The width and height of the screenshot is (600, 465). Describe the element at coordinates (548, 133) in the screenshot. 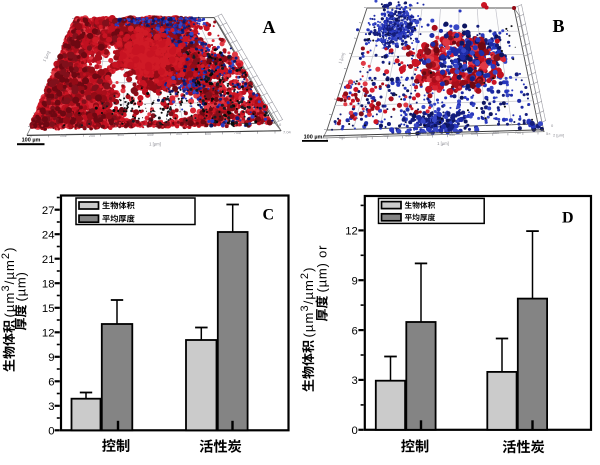

I see `svg-text: 5×` at that location.